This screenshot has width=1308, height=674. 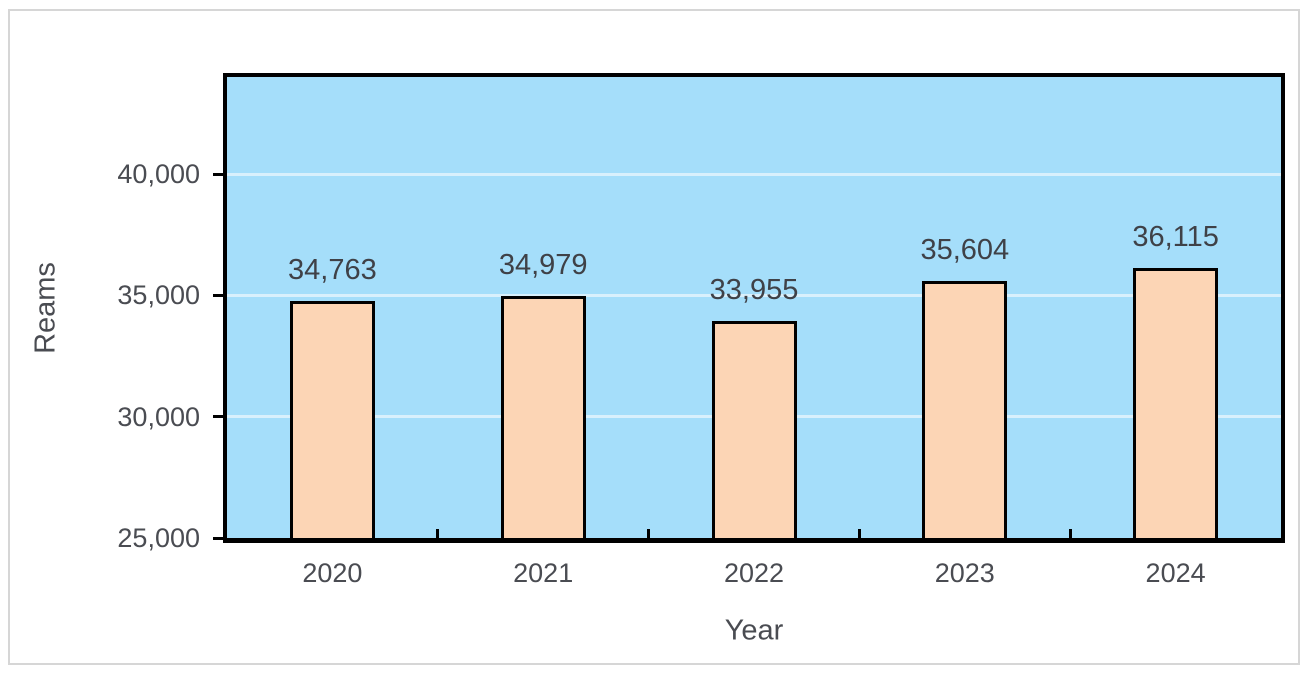 What do you see at coordinates (332, 270) in the screenshot?
I see `data-label-2020: 34,763` at bounding box center [332, 270].